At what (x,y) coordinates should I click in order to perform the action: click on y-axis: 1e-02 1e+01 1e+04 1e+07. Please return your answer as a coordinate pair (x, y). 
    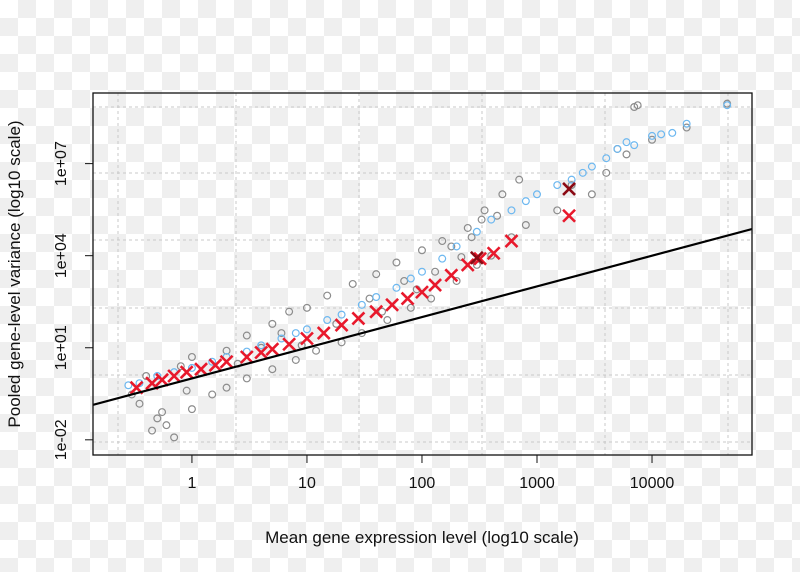
    Looking at the image, I should click on (73, 300).